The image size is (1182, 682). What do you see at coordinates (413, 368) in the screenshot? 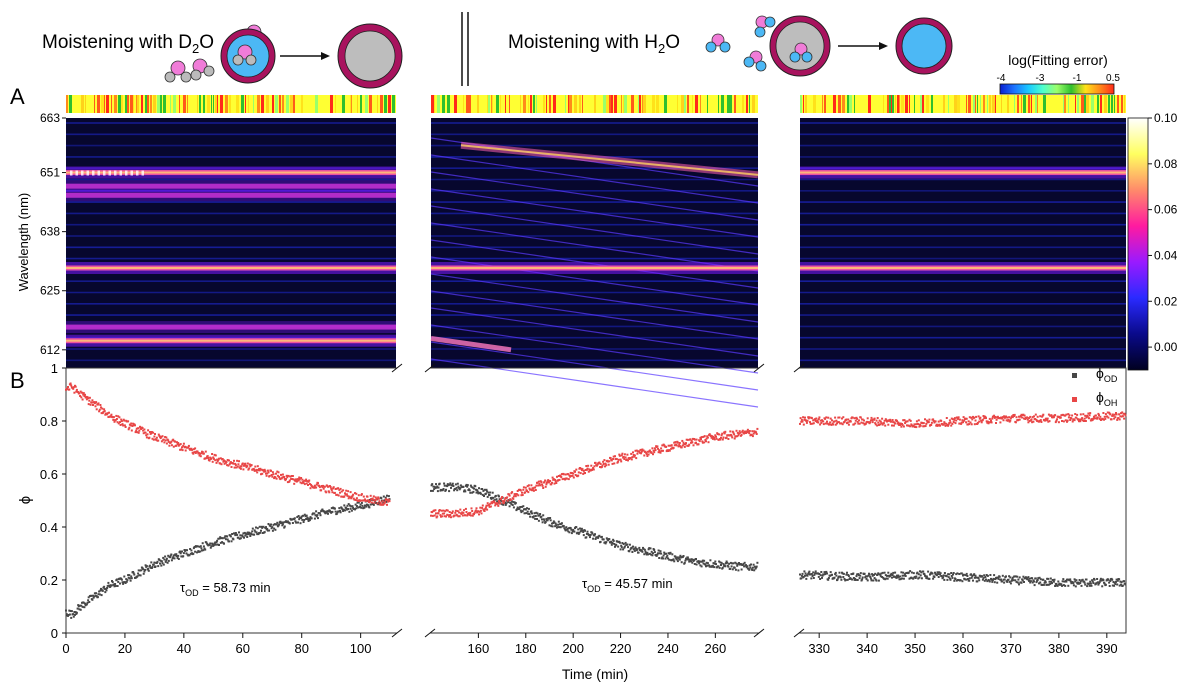
I see `axis-break-gap` at bounding box center [413, 368].